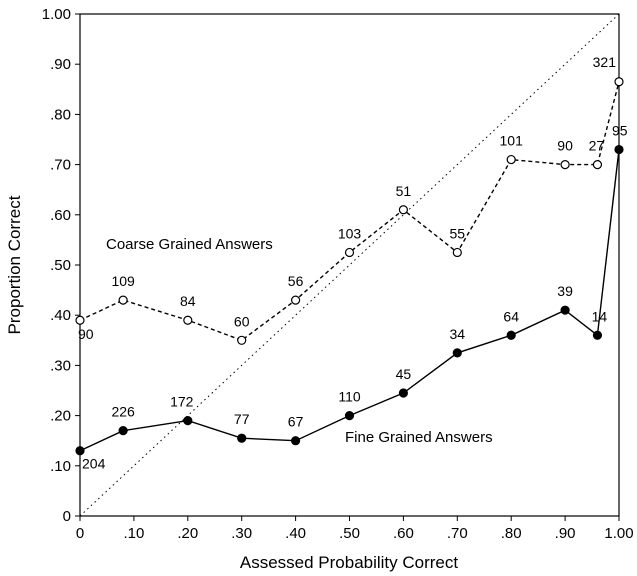 The height and width of the screenshot is (576, 637). I want to click on coarse-series-label: Coarse Grained Answers, so click(189, 244).